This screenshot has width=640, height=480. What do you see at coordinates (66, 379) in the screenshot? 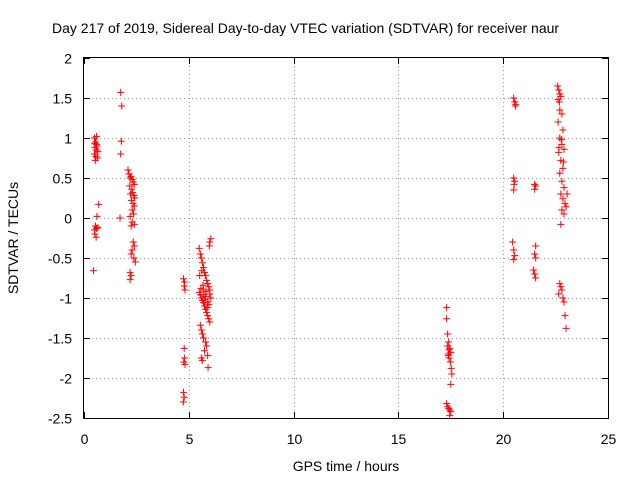
I see `y-tick-label: -2` at bounding box center [66, 379].